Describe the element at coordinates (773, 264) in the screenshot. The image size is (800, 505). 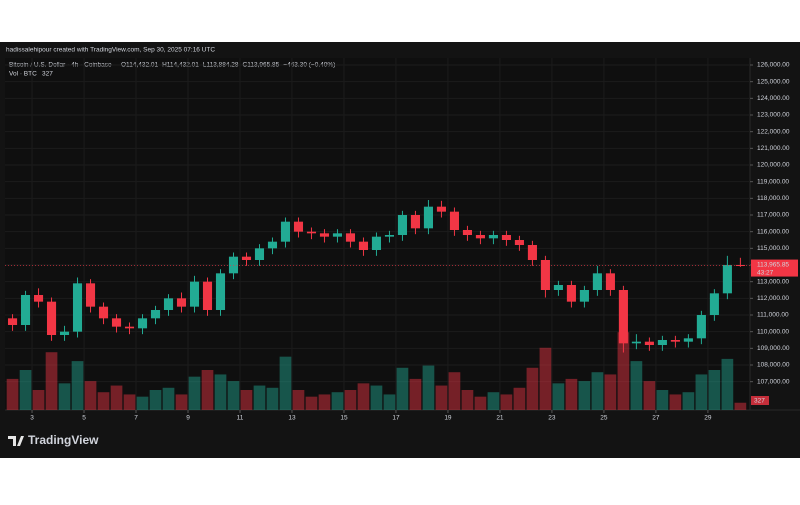
I see `last-price-label: 113,965.85` at that location.